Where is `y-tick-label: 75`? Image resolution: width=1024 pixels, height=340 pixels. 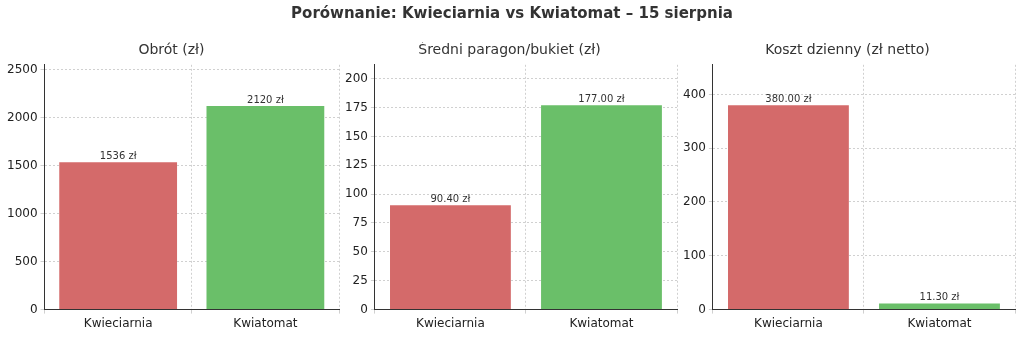
y-tick-label: 75 is located at coordinates (360, 222).